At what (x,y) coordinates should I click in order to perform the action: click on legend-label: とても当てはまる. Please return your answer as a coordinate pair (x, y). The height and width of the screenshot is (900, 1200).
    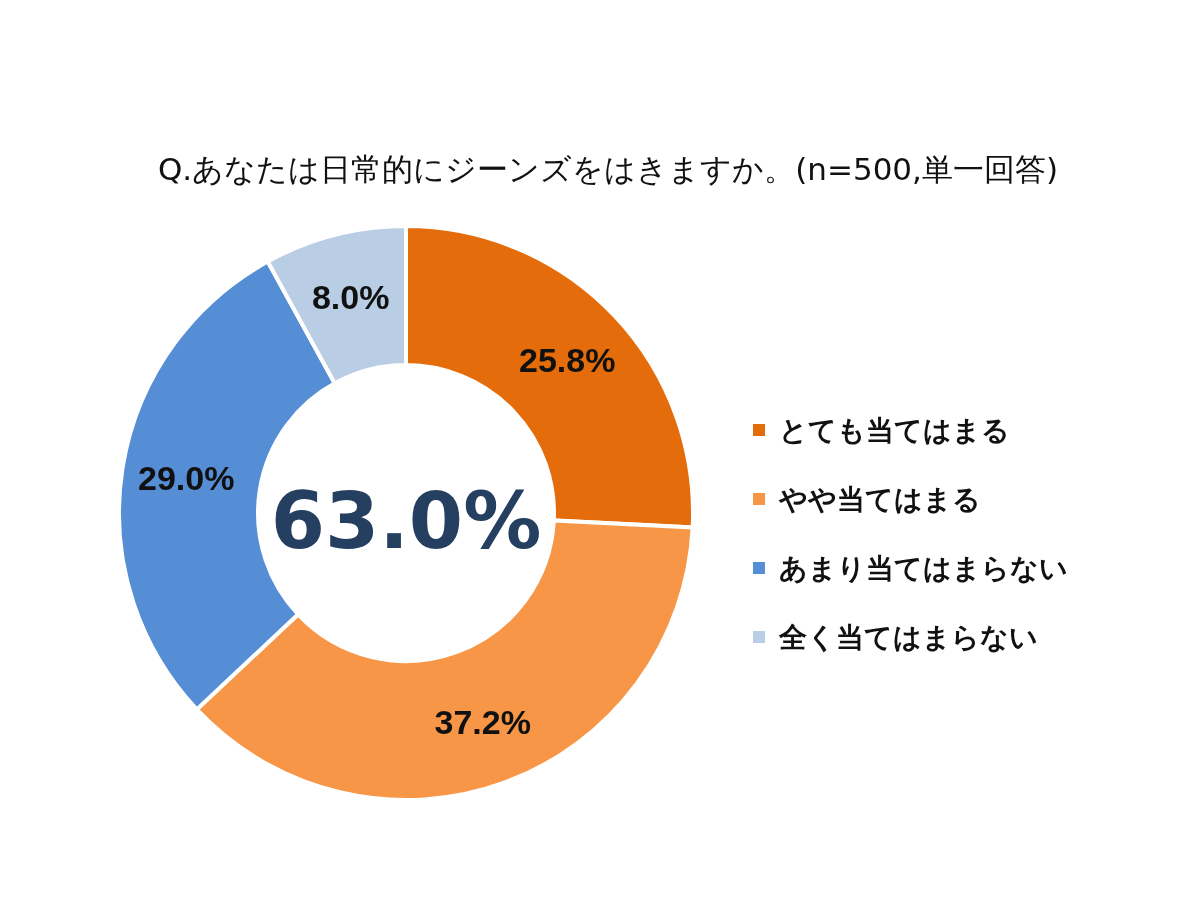
    Looking at the image, I should click on (894, 430).